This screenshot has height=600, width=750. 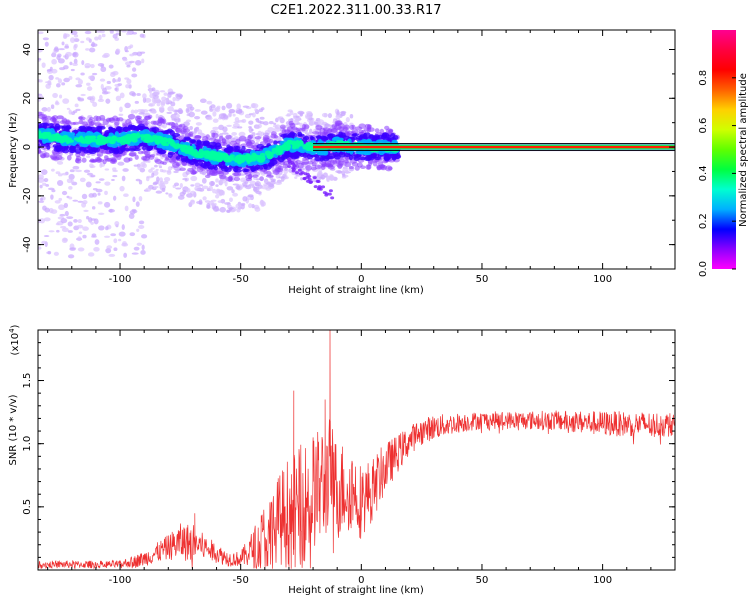 I want to click on colorbar-tick-label: 0.8, so click(x=703, y=78).